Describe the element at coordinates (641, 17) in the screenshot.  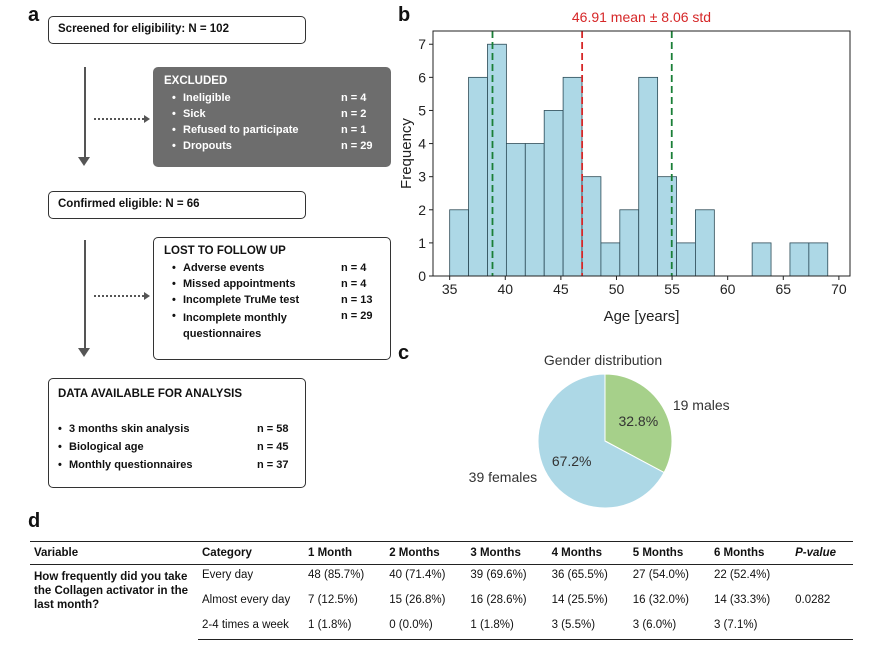
I see `histogram-title: 46.91 mean ± 8.06 std` at that location.